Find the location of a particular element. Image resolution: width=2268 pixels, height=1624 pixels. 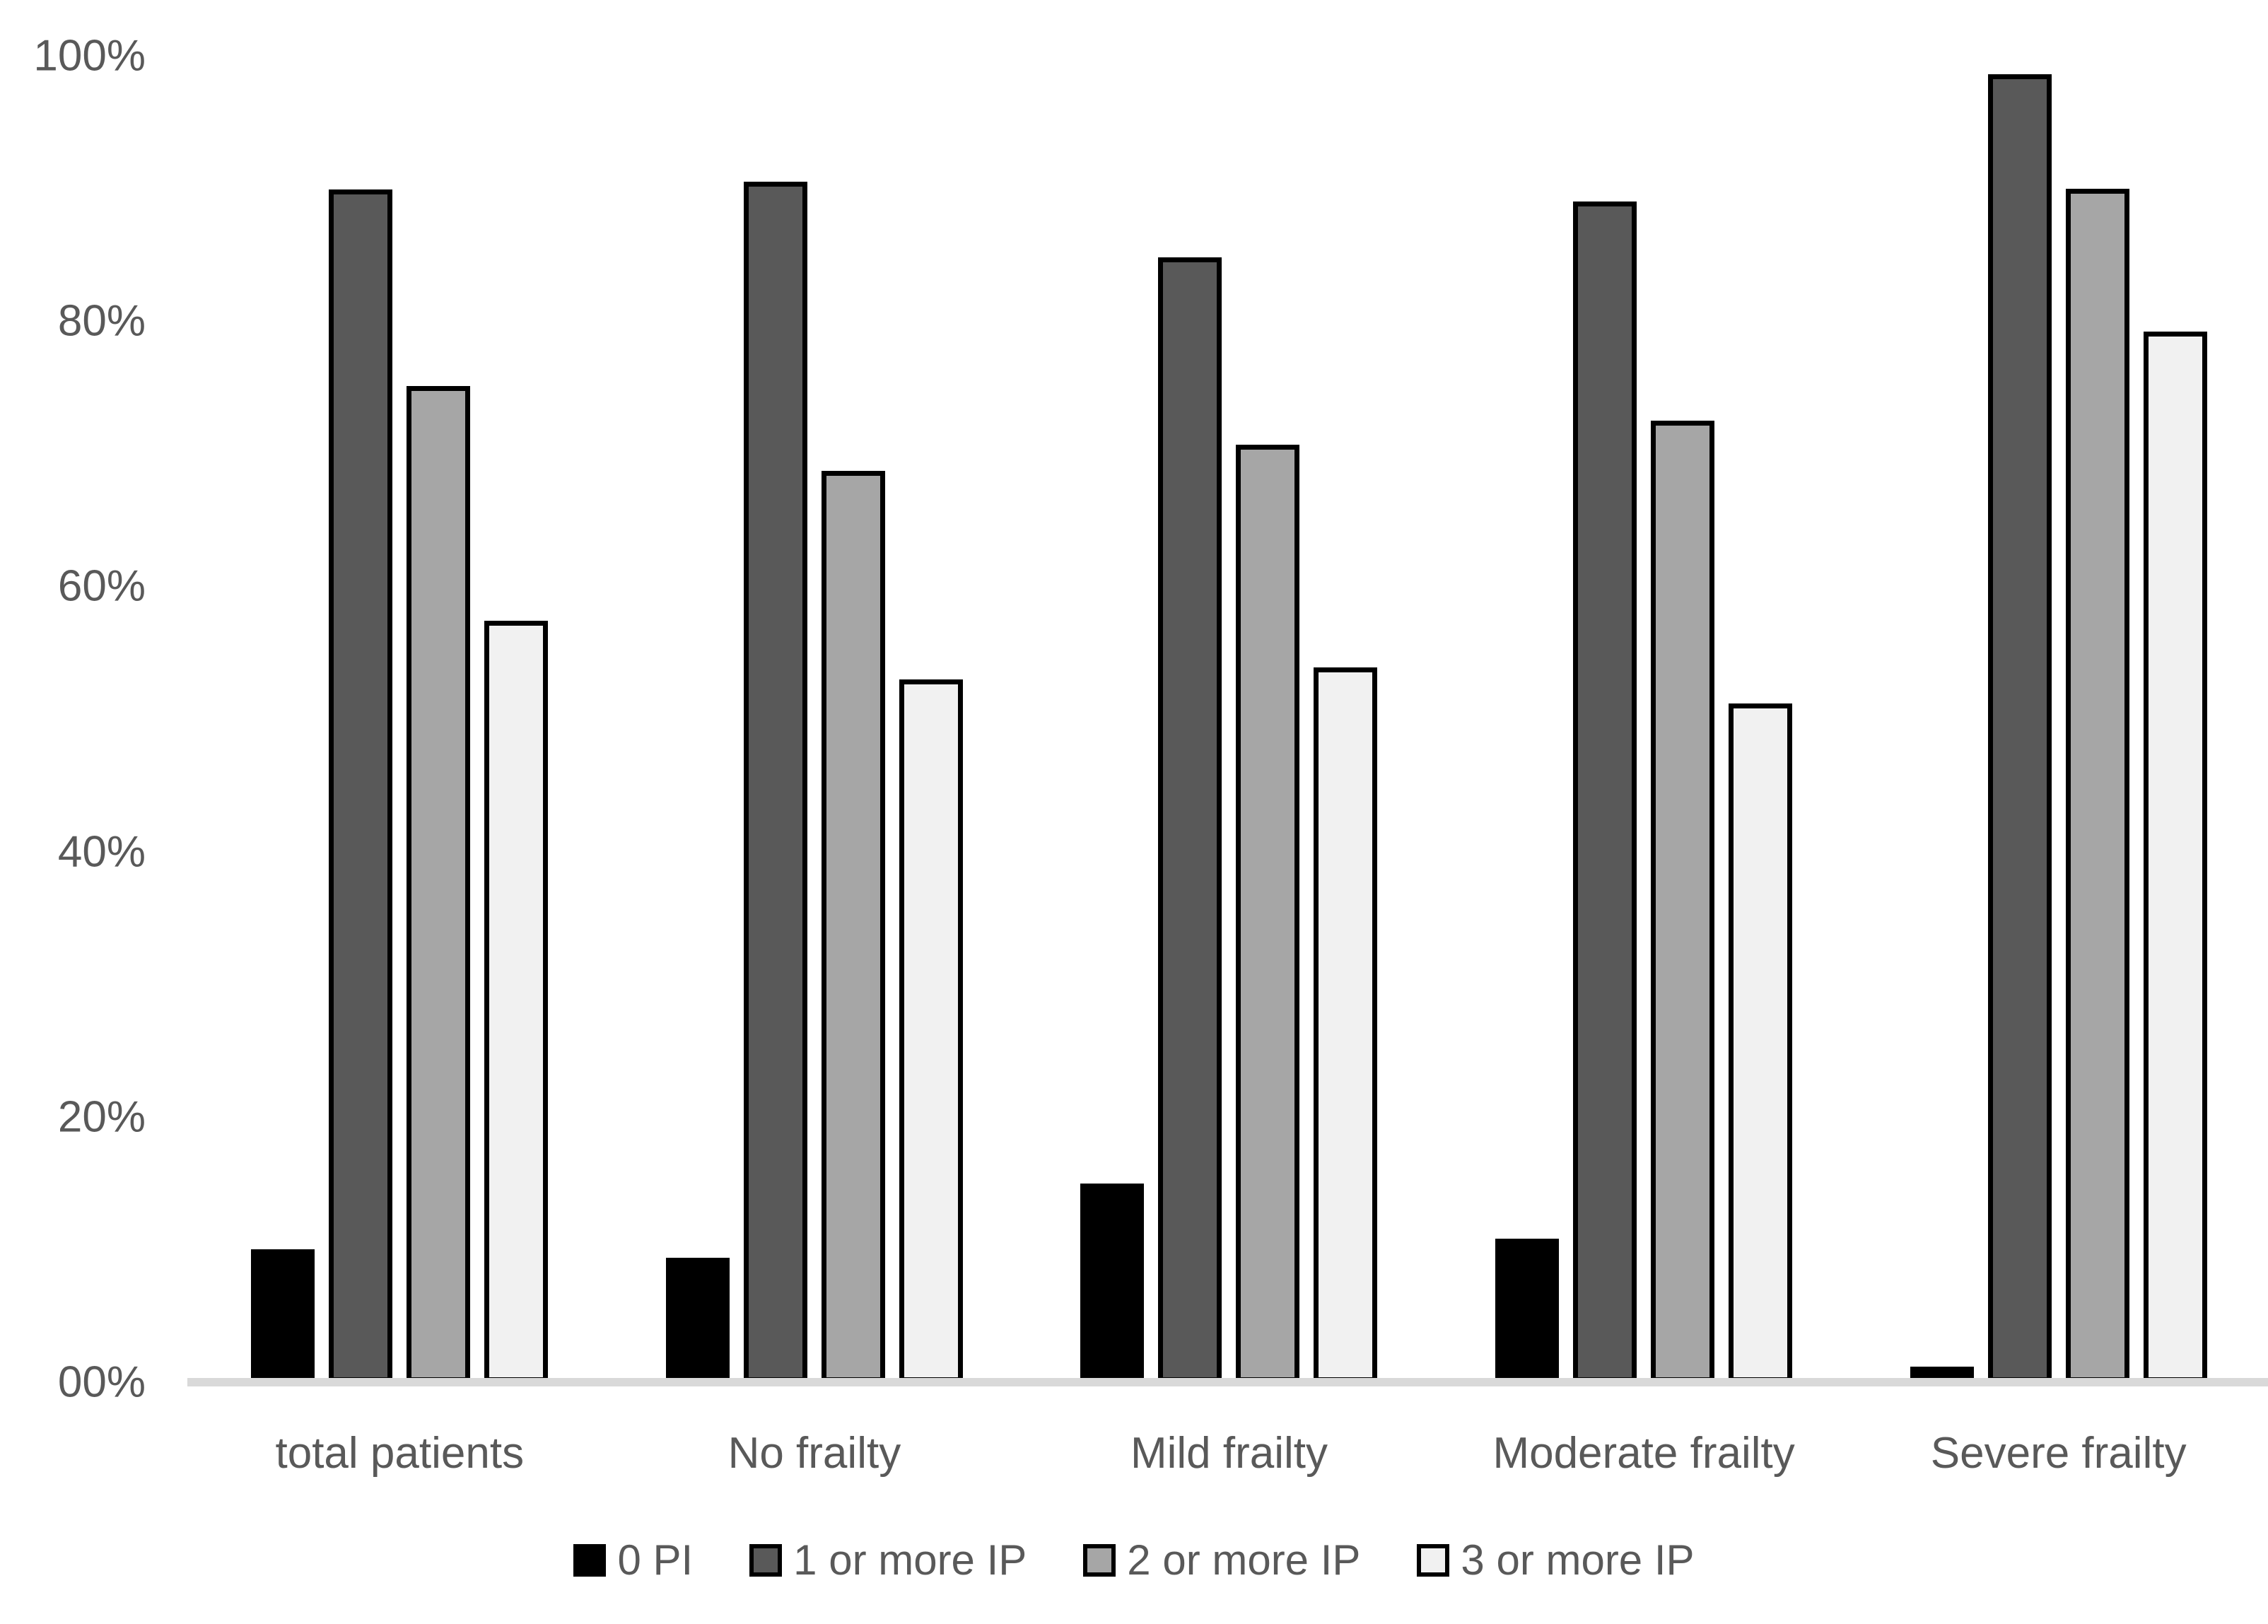

y-axis-tick-label: 00% is located at coordinates (101, 1382).